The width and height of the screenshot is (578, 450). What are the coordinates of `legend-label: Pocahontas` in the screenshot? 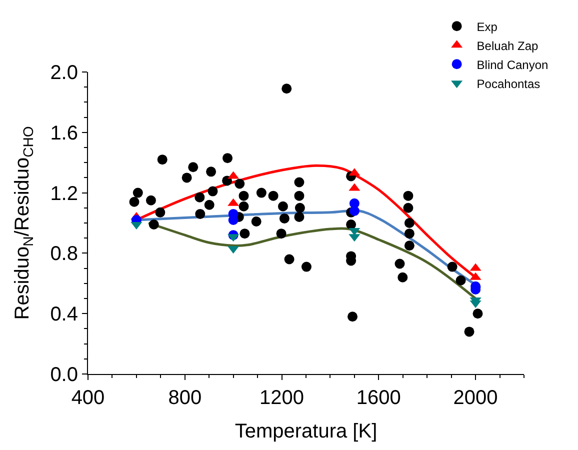 It's located at (508, 83).